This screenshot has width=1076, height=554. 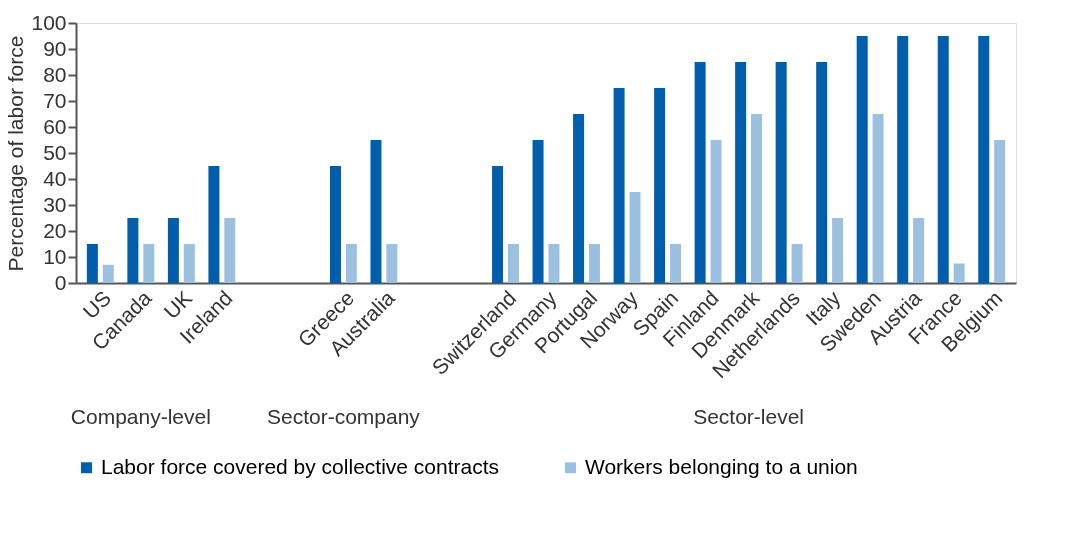 I want to click on y-tick-label: 60, so click(x=55, y=126).